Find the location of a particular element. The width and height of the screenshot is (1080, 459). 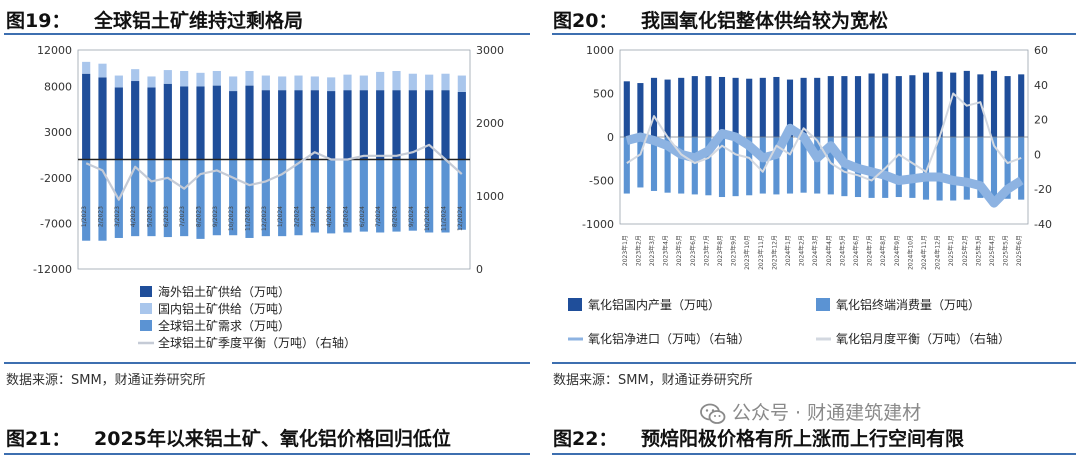

left-tick-label: -2000 is located at coordinates (56, 178).